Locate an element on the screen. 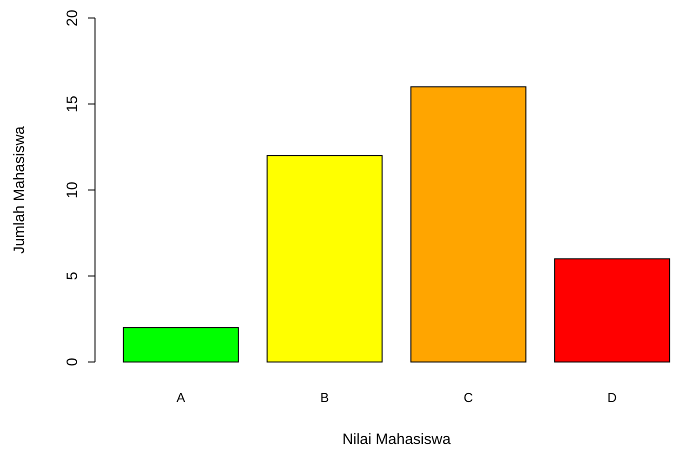  y-tick-label: 10 is located at coordinates (72, 190).